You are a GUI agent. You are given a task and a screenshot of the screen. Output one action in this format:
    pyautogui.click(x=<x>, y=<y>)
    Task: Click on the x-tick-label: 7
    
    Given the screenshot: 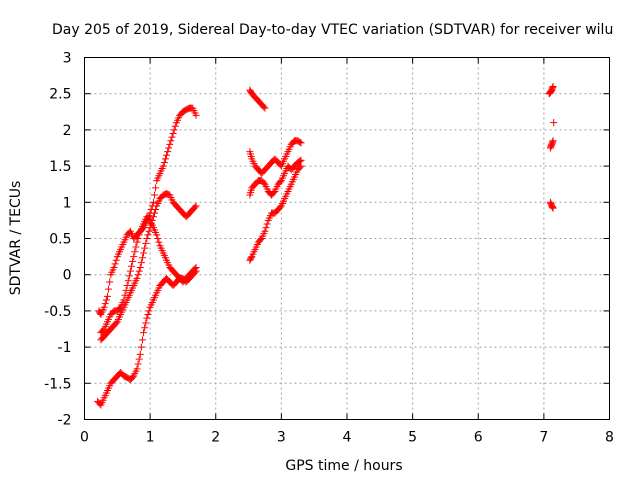 What is the action you would take?
    pyautogui.click(x=543, y=438)
    